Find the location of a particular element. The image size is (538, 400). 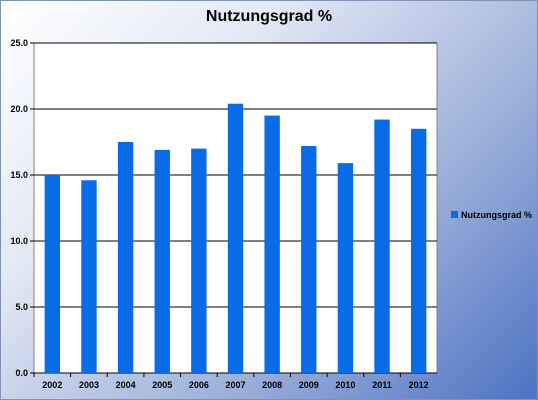

x-tick-label: 2002 is located at coordinates (52, 385).